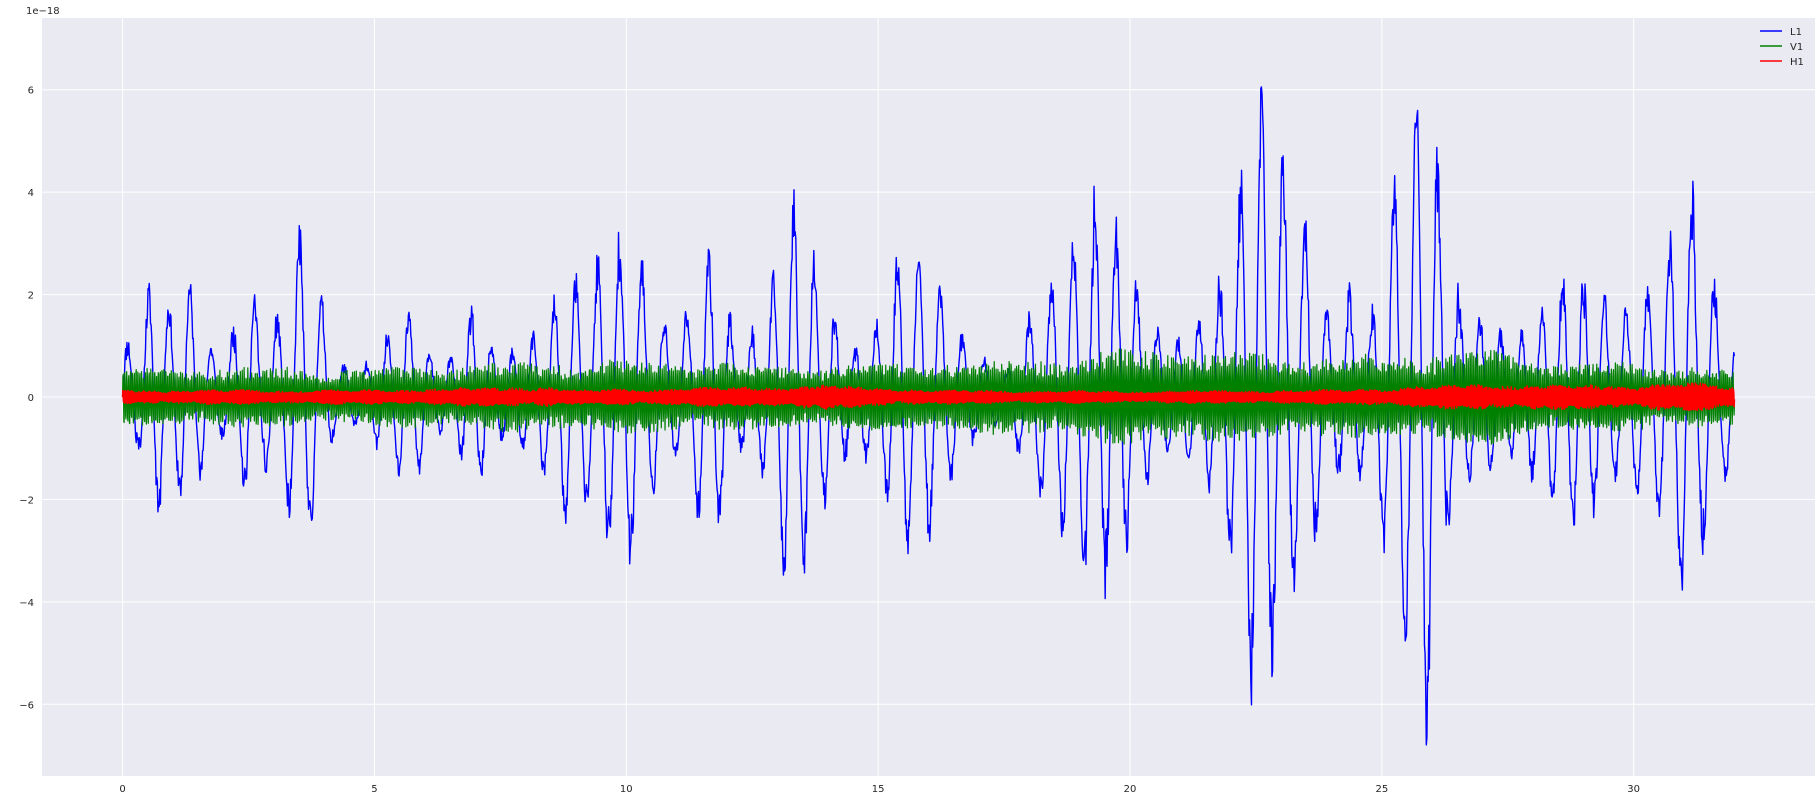 The width and height of the screenshot is (1818, 803). Describe the element at coordinates (374, 789) in the screenshot. I see `x-tick-label: 5` at that location.